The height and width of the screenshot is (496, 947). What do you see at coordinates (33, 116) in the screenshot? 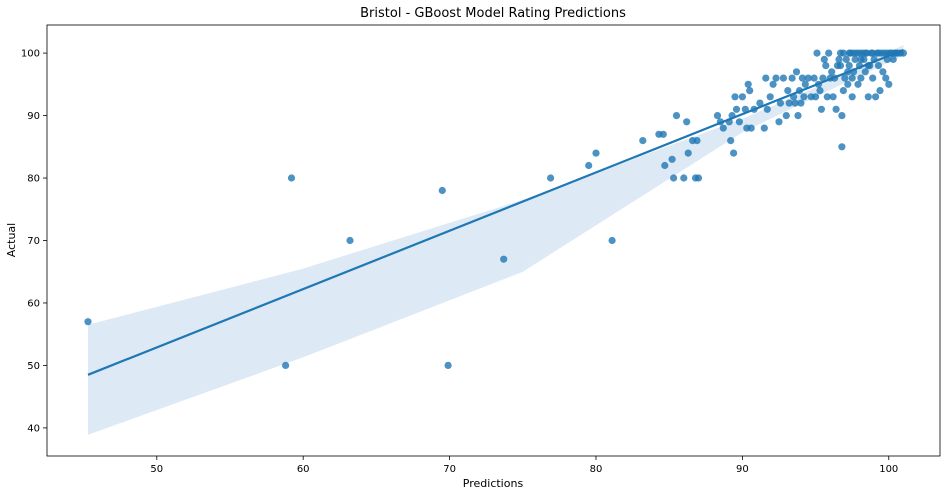
I see `y-tick-label: 90` at bounding box center [33, 116].